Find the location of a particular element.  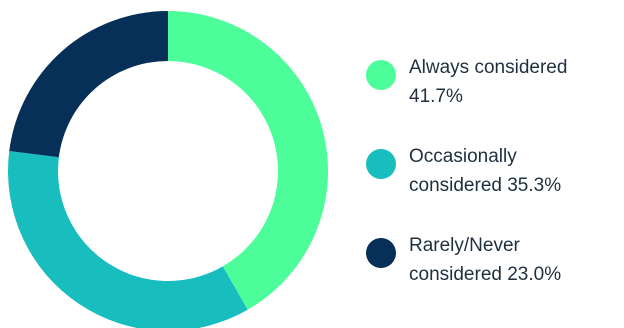

legend-item-occasionally: Occasionally considered 35.3% is located at coordinates (491, 171).